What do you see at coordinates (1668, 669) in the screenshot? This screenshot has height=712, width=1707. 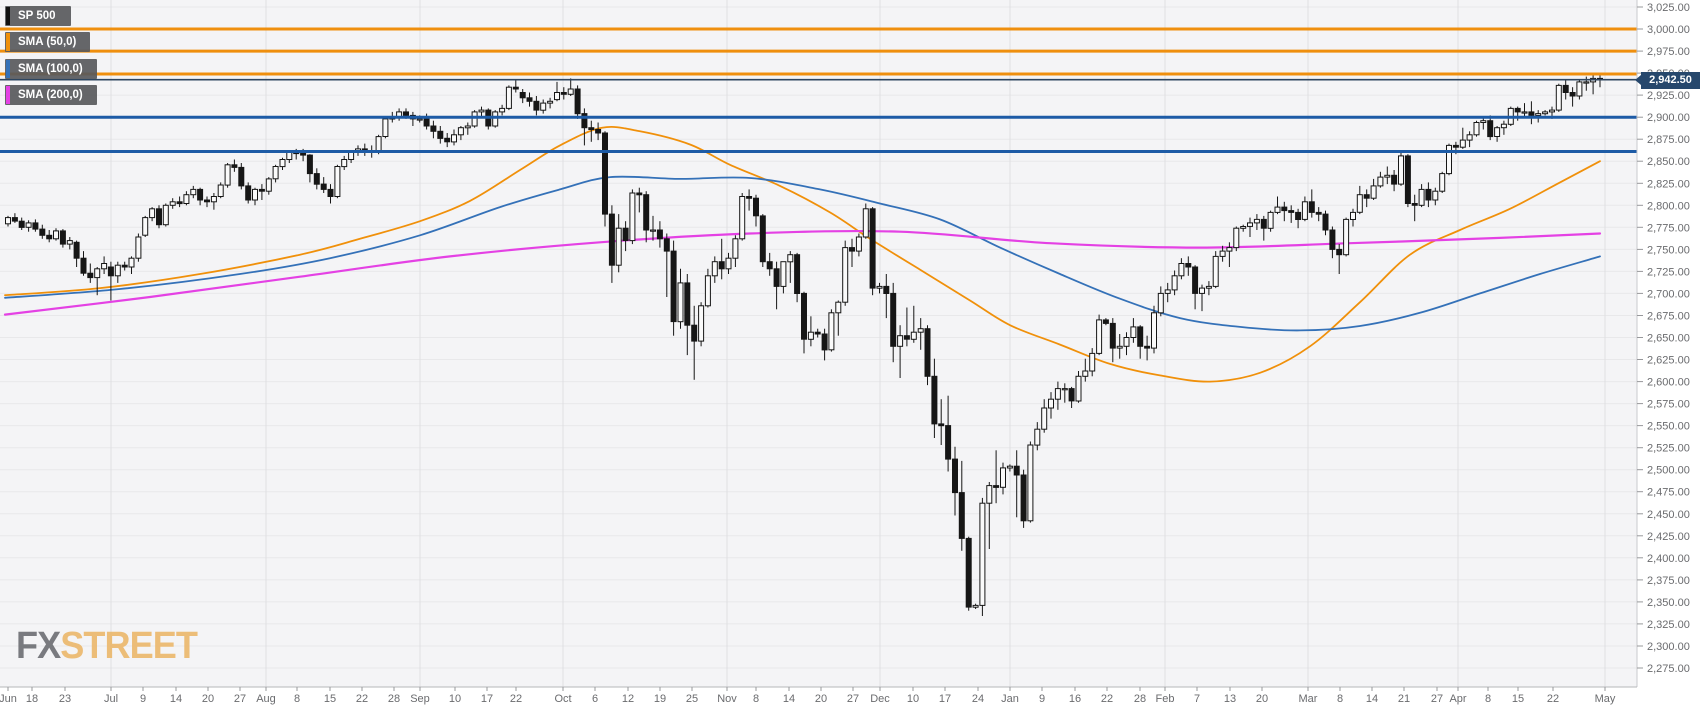 I see `svg-text: 2,275.00` at bounding box center [1668, 669].